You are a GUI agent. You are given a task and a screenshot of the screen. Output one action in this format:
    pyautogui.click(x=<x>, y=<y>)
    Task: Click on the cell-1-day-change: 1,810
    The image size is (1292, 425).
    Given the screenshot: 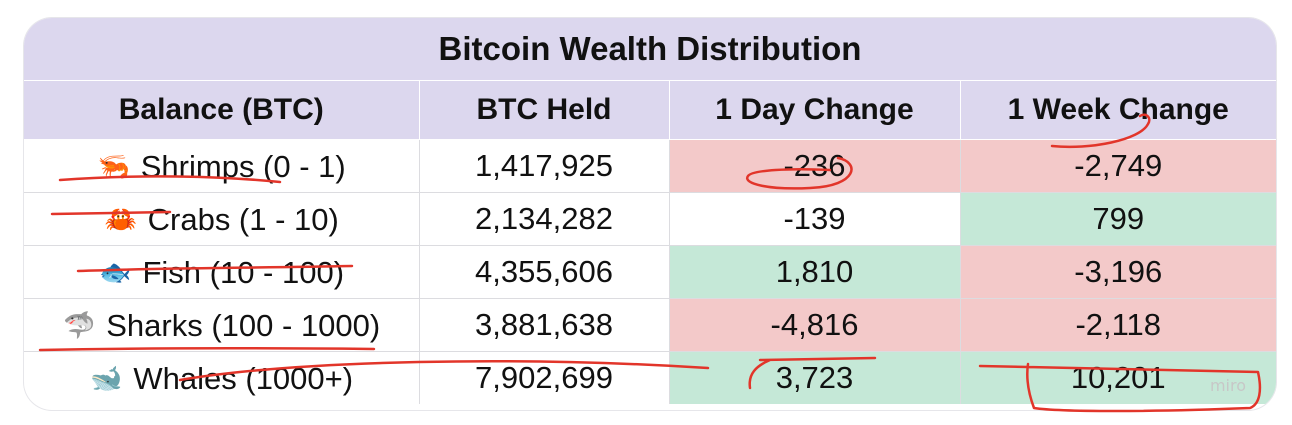 What is the action you would take?
    pyautogui.click(x=815, y=272)
    